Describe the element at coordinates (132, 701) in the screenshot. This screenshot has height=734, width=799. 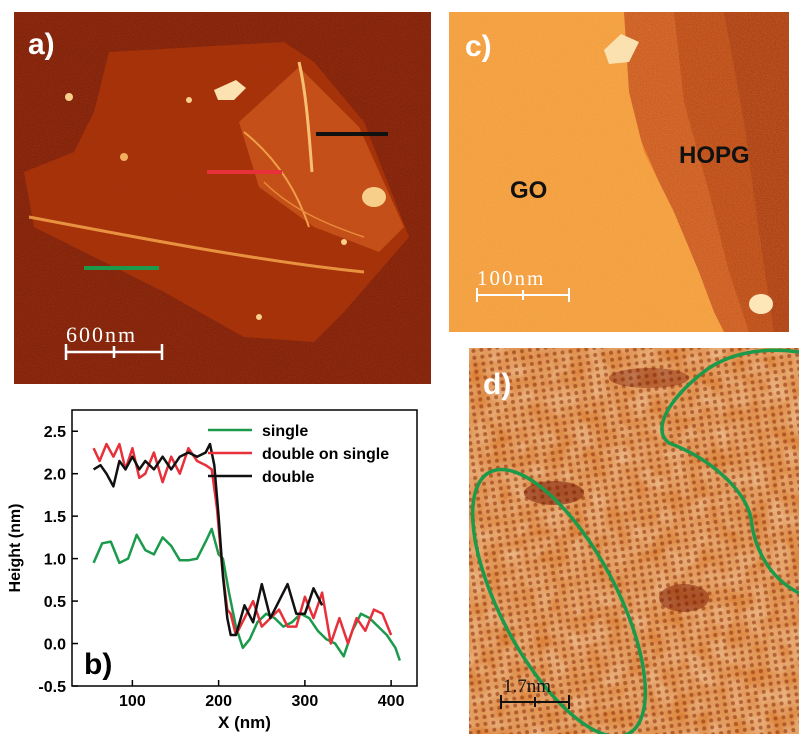
I see `x-tick-label: 100` at that location.